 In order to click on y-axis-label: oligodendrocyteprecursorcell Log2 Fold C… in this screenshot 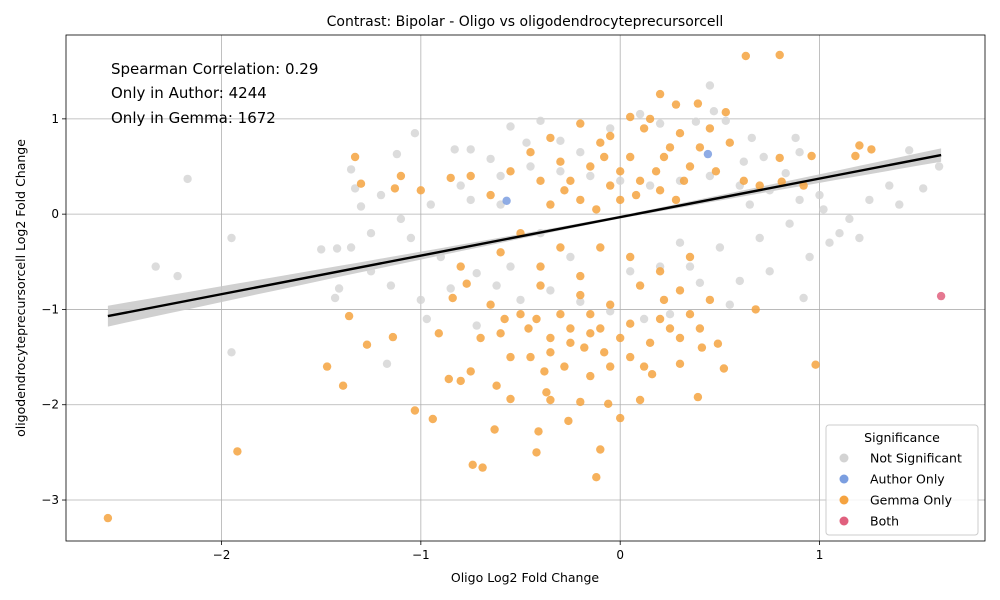, I will do `click(20, 288)`.